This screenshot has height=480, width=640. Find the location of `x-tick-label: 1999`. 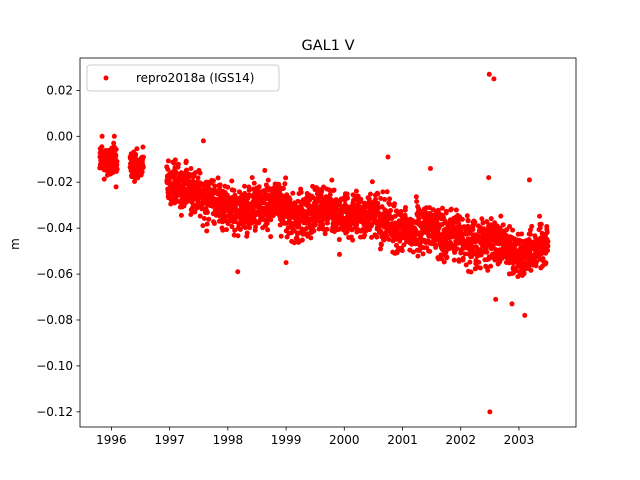

x-tick-label: 1999 is located at coordinates (286, 440).